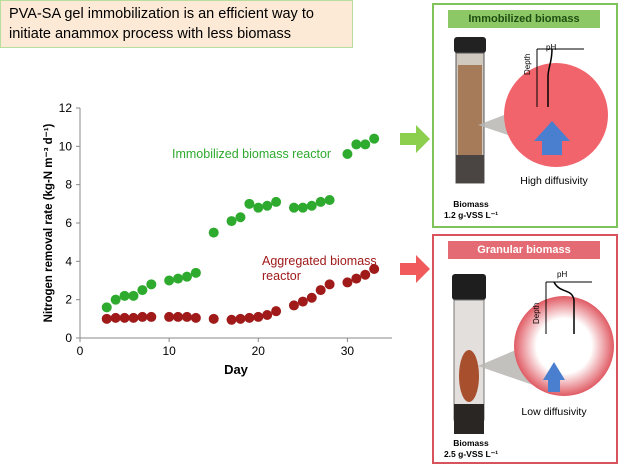  I want to click on annotation-immobilized: Immobilized biomass reactor, so click(251, 154).